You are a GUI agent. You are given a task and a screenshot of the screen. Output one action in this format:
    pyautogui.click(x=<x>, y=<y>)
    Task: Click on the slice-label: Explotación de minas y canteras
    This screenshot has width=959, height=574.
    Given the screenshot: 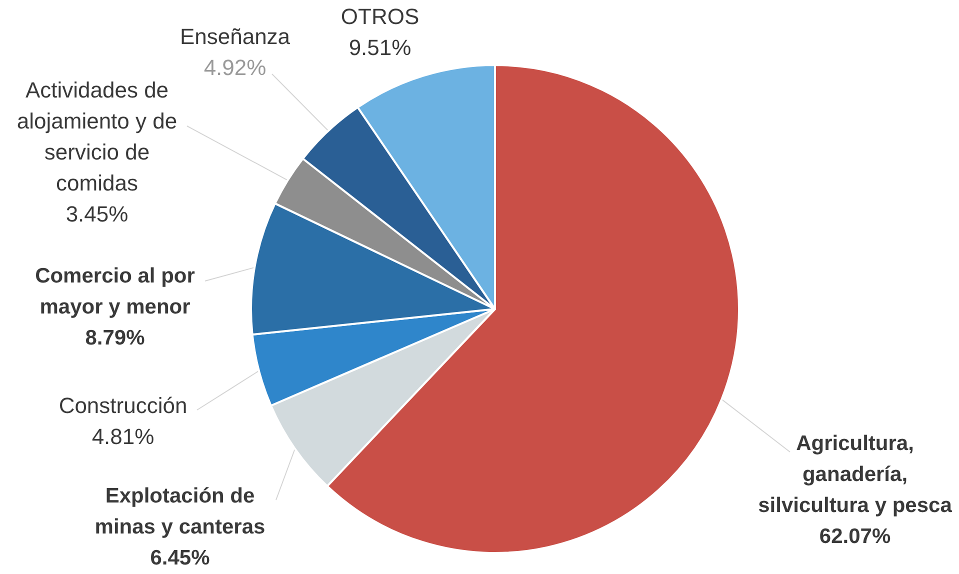 What is the action you would take?
    pyautogui.click(x=180, y=511)
    